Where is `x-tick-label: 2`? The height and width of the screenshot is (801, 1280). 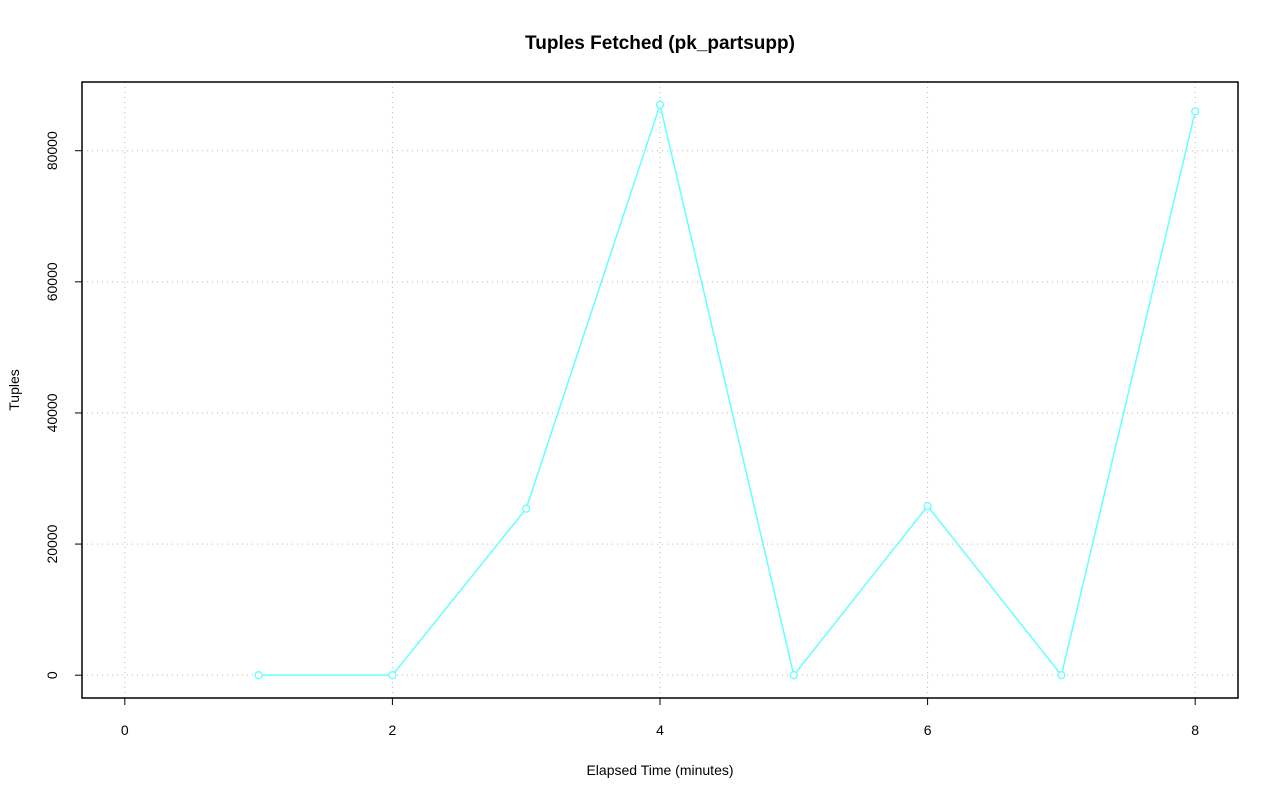
x-tick-label: 2 is located at coordinates (393, 730).